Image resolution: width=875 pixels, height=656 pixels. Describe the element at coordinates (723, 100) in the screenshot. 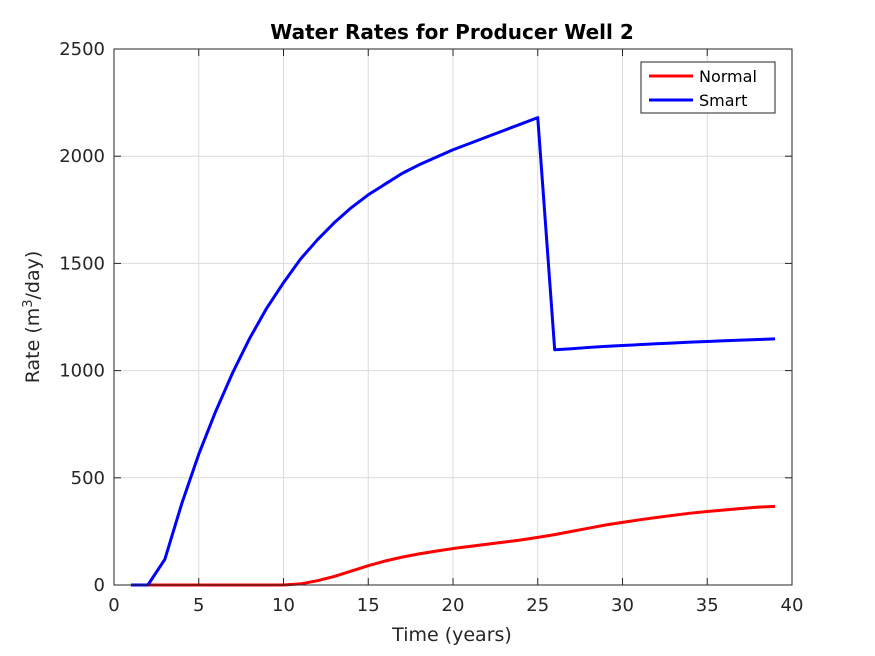

I see `legend-label-smart: Smart` at that location.